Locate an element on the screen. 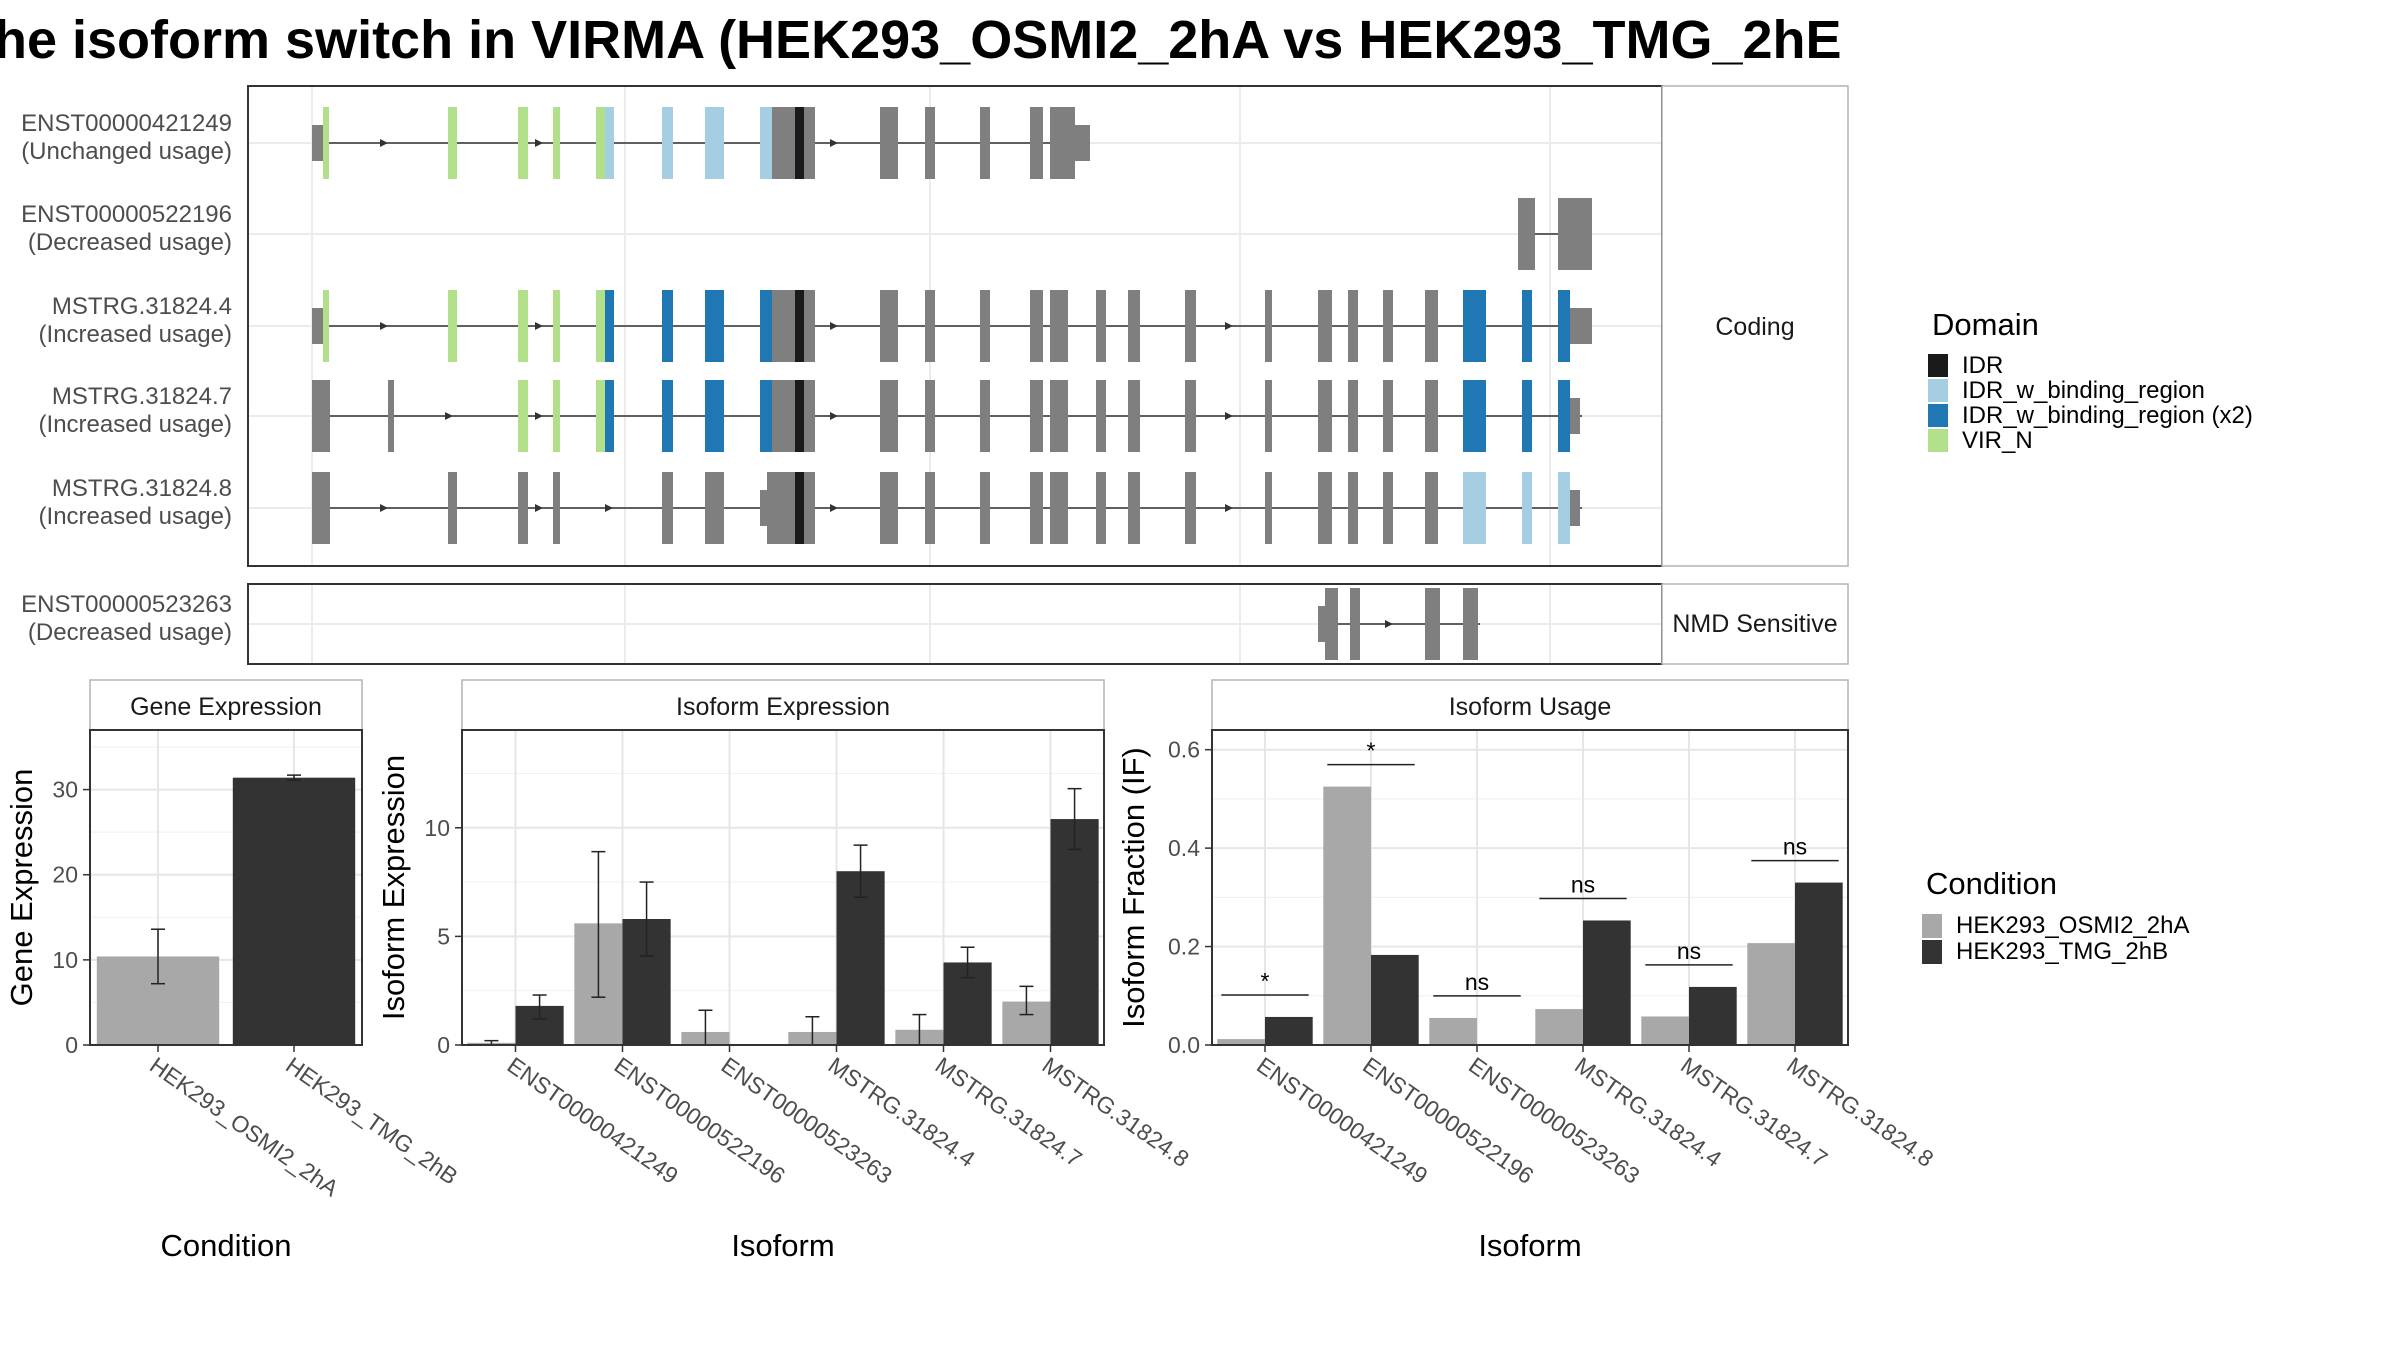 The image size is (2400, 1350). condition-legend-label: HEK293_TMG_2hB is located at coordinates (2062, 951).